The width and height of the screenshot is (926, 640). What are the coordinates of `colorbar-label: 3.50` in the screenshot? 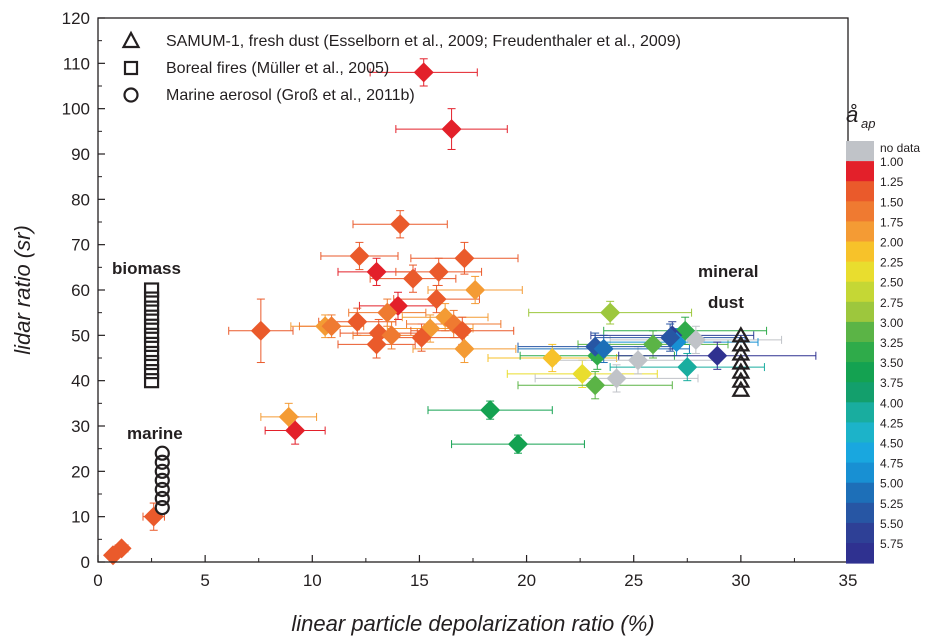 It's located at (892, 363).